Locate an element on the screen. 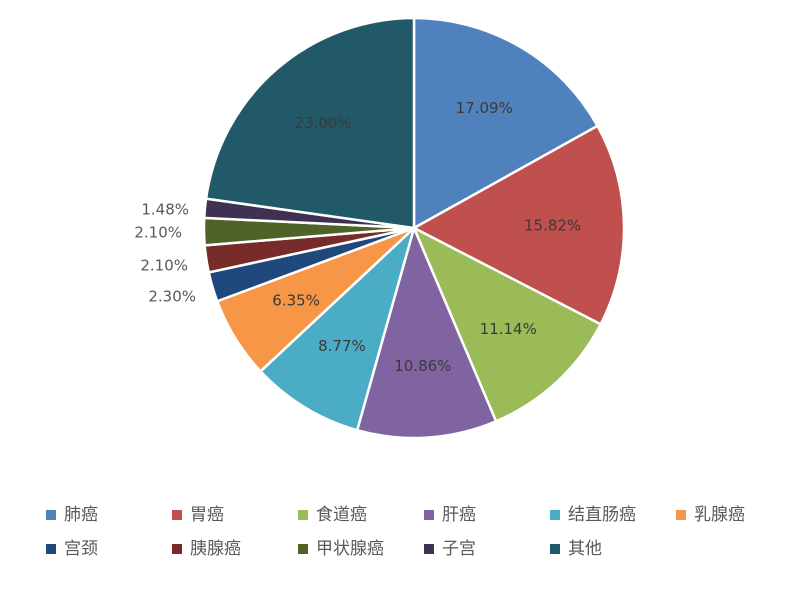  legend-item-5: 结直肠癌 is located at coordinates (593, 515).